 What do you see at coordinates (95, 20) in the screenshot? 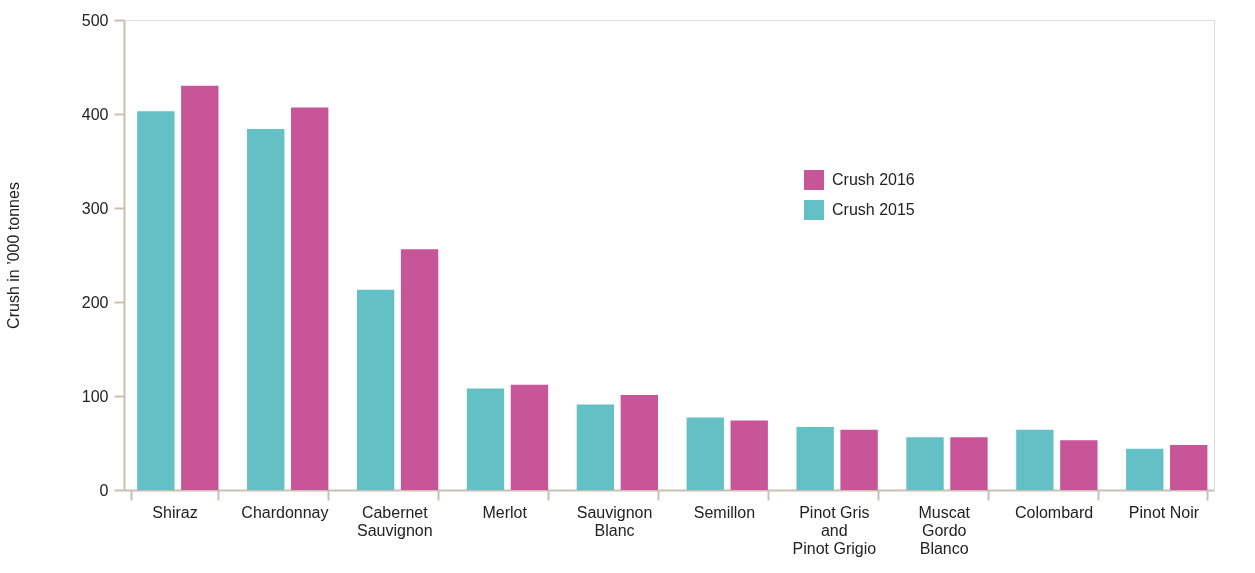
I see `y-tick-label: 500` at bounding box center [95, 20].